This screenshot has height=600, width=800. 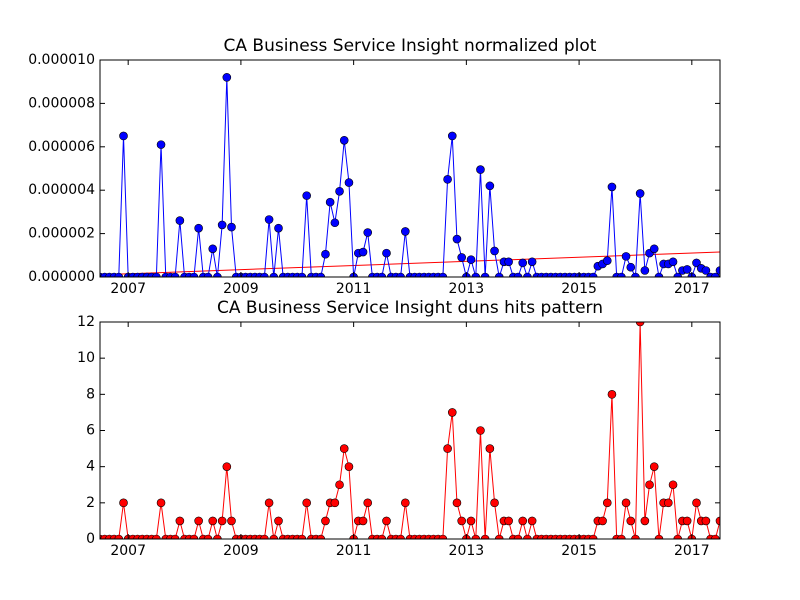 I want to click on y-tick-label: 4, so click(x=90, y=467).